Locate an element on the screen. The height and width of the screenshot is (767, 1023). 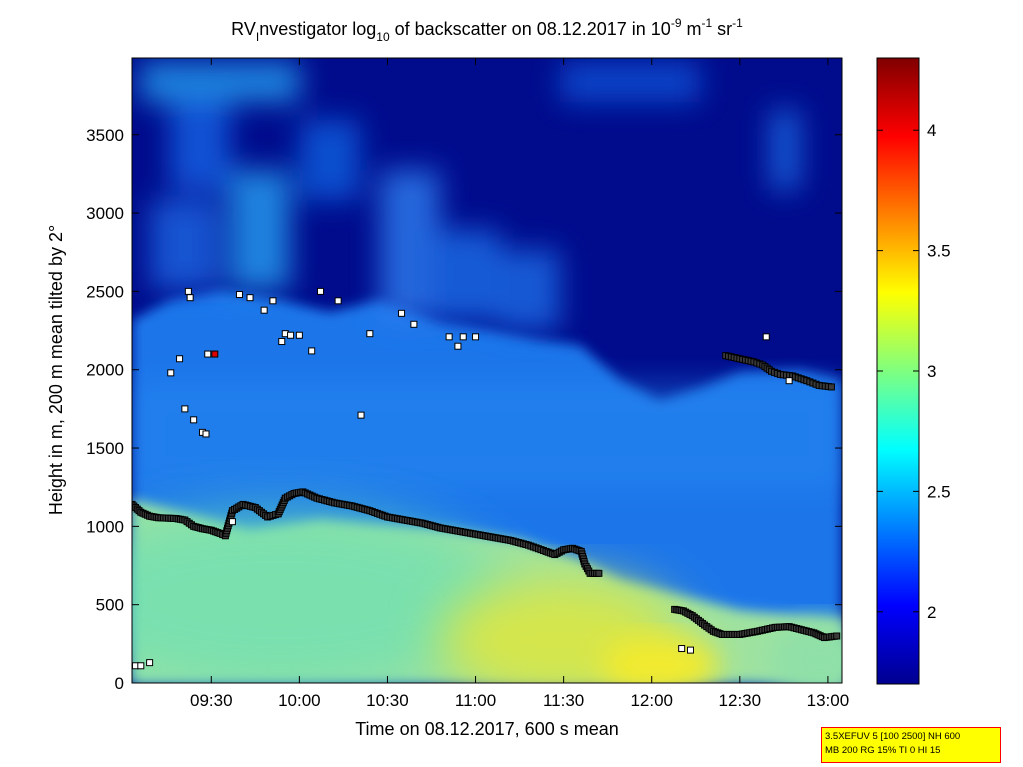
upper-layer-marker is located at coordinates (831, 387).